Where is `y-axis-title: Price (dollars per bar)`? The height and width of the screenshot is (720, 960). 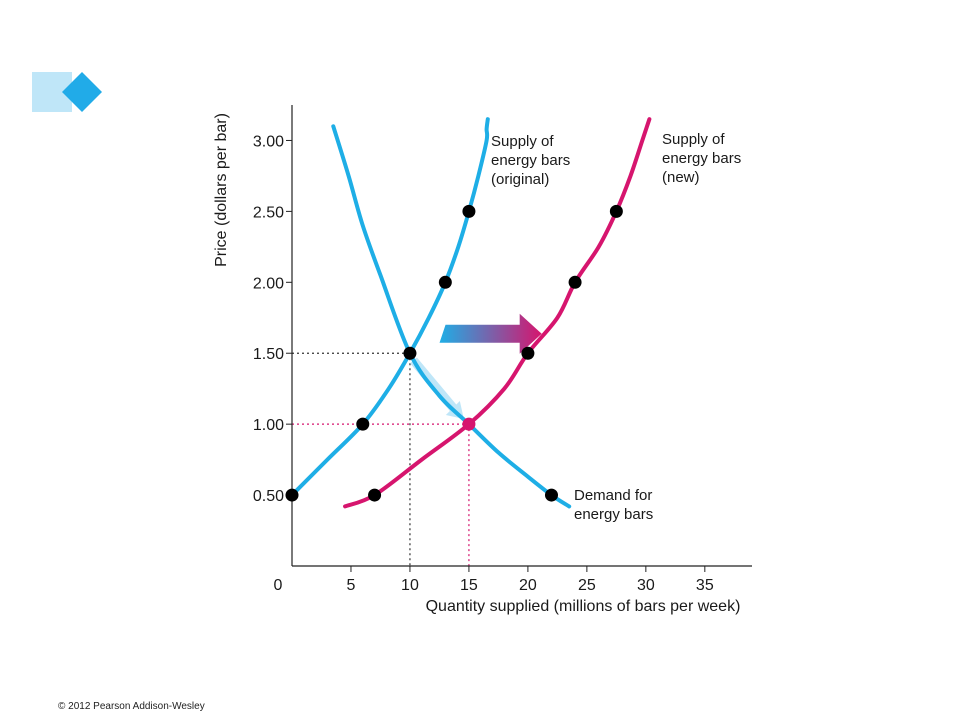 y-axis-title: Price (dollars per bar) is located at coordinates (221, 190).